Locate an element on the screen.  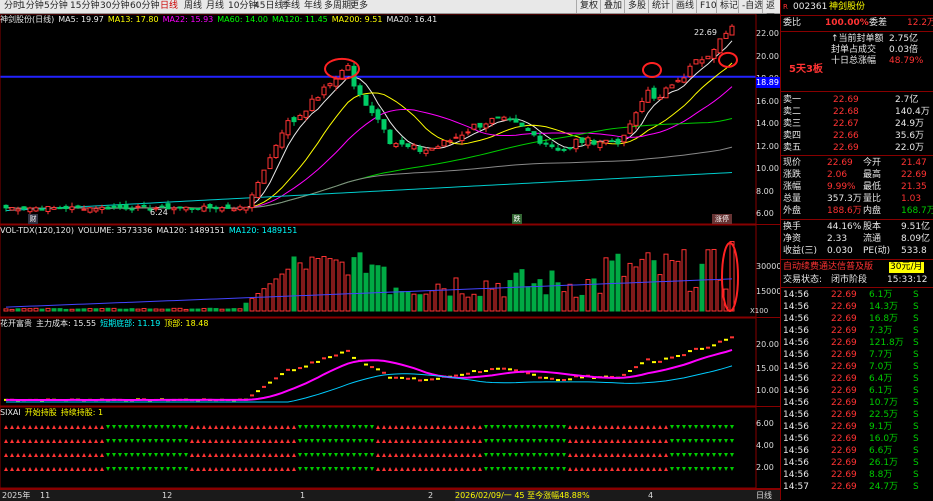
indicator1-chart is located at coordinates (390, 362).